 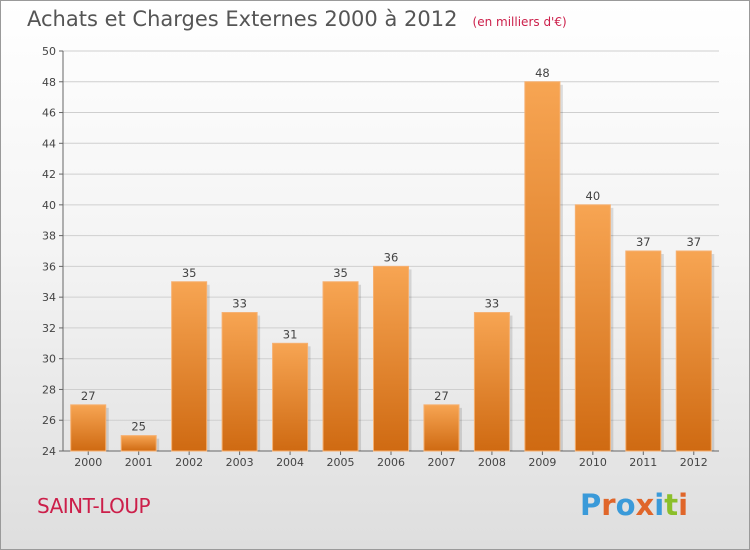 What do you see at coordinates (693, 351) in the screenshot?
I see `bar-2012` at bounding box center [693, 351].